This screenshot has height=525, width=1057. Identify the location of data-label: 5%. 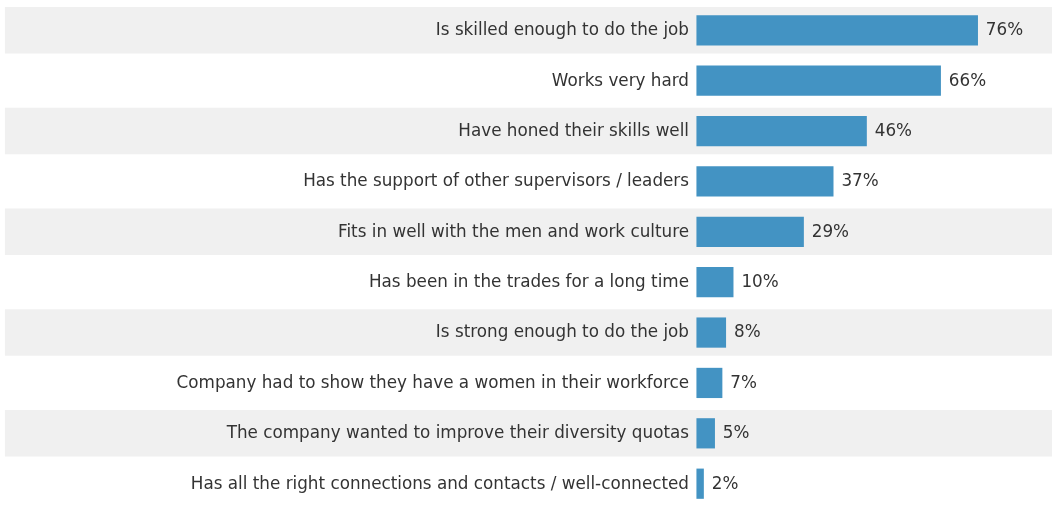
(736, 432).